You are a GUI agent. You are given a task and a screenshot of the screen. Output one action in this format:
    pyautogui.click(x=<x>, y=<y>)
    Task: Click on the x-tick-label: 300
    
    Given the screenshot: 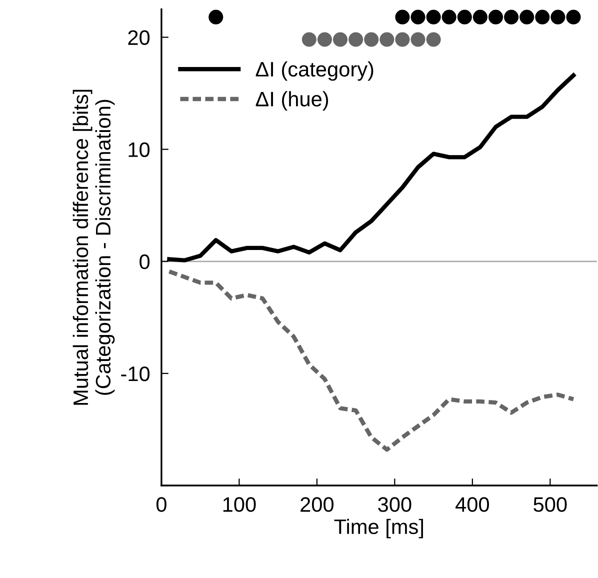 What is the action you would take?
    pyautogui.click(x=395, y=504)
    